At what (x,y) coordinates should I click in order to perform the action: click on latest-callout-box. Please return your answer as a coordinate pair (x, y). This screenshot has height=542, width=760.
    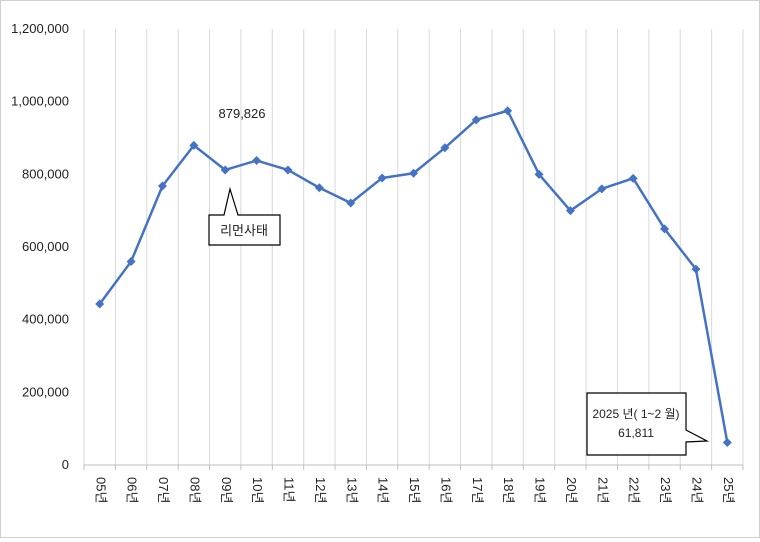
    Looking at the image, I should click on (648, 424).